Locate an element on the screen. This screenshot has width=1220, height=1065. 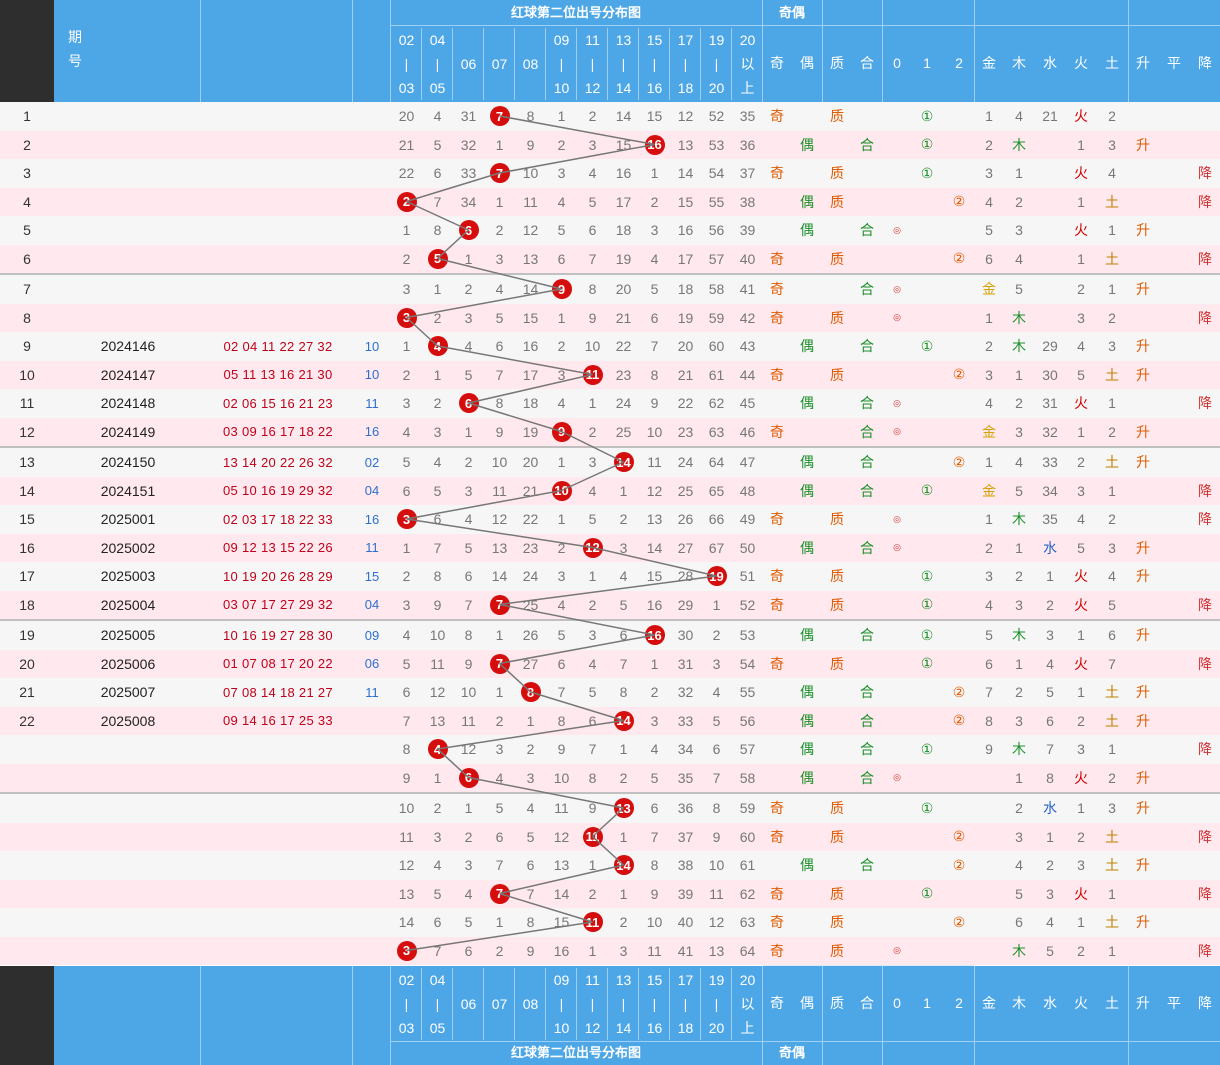
blue-ball-number: 10 is located at coordinates (372, 346).